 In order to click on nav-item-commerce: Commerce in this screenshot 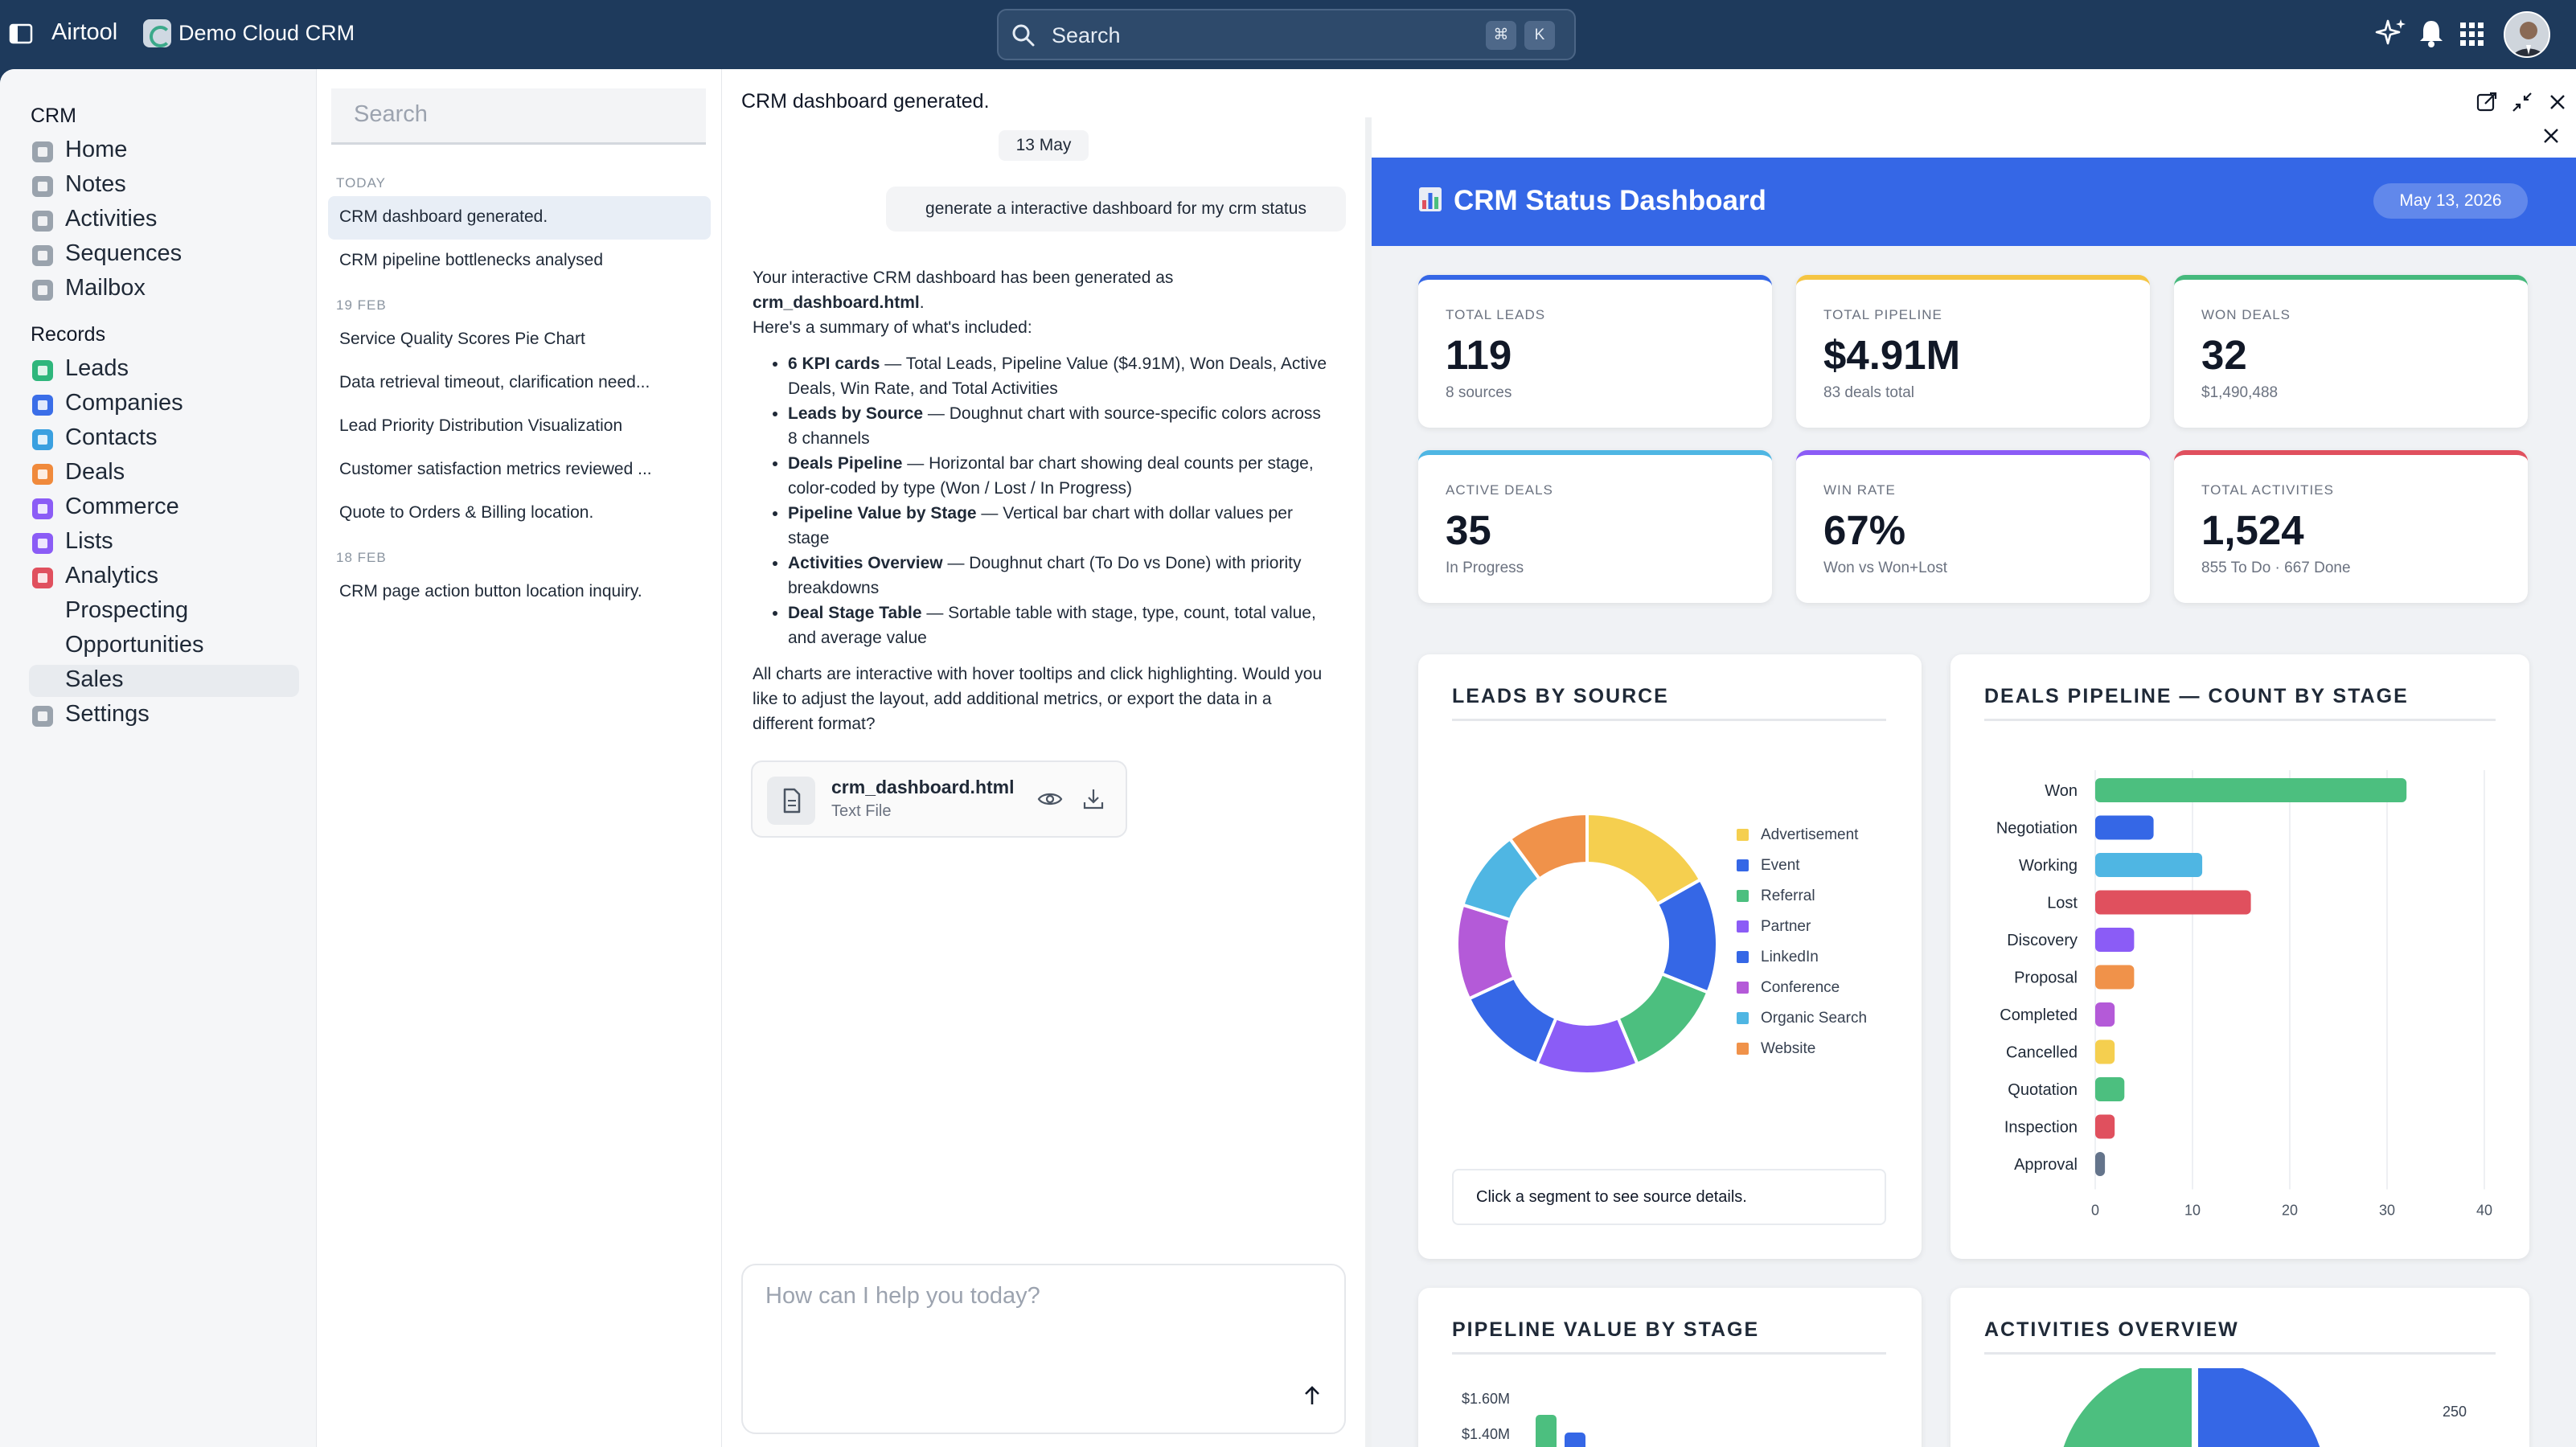, I will do `click(164, 508)`.